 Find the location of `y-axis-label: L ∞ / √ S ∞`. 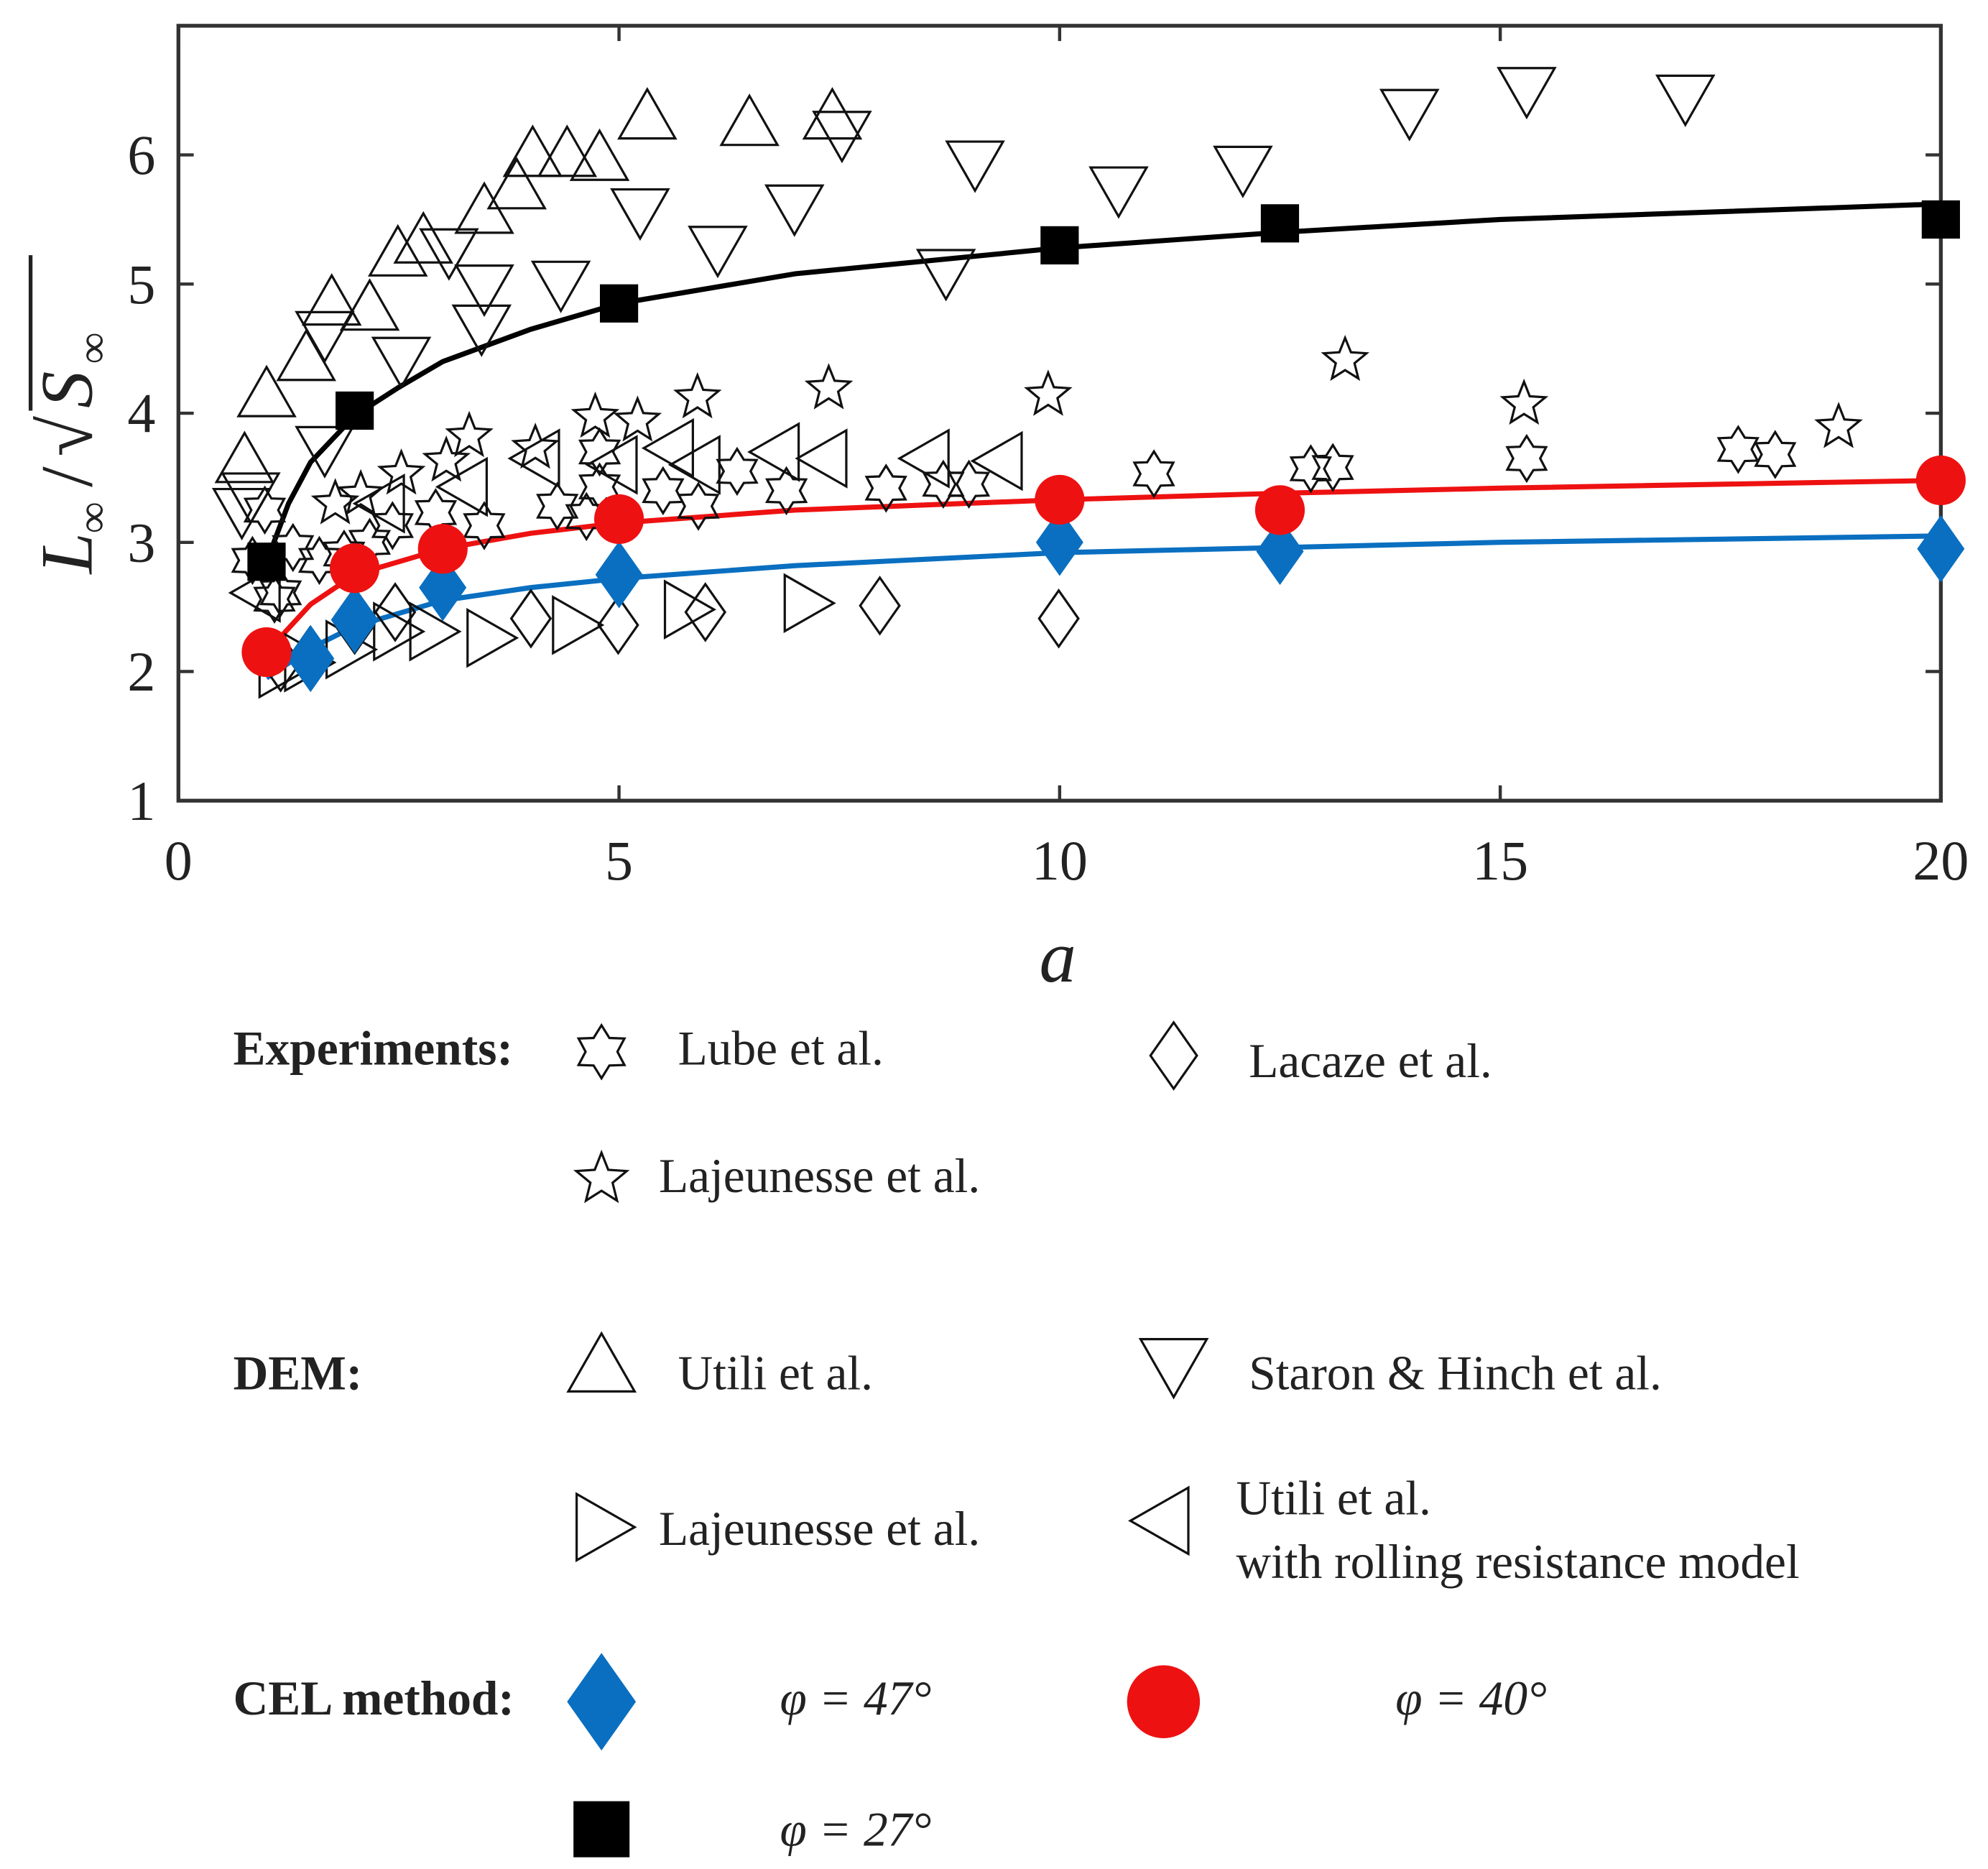

y-axis-label: L ∞ / √ S ∞ is located at coordinates (72, 415).